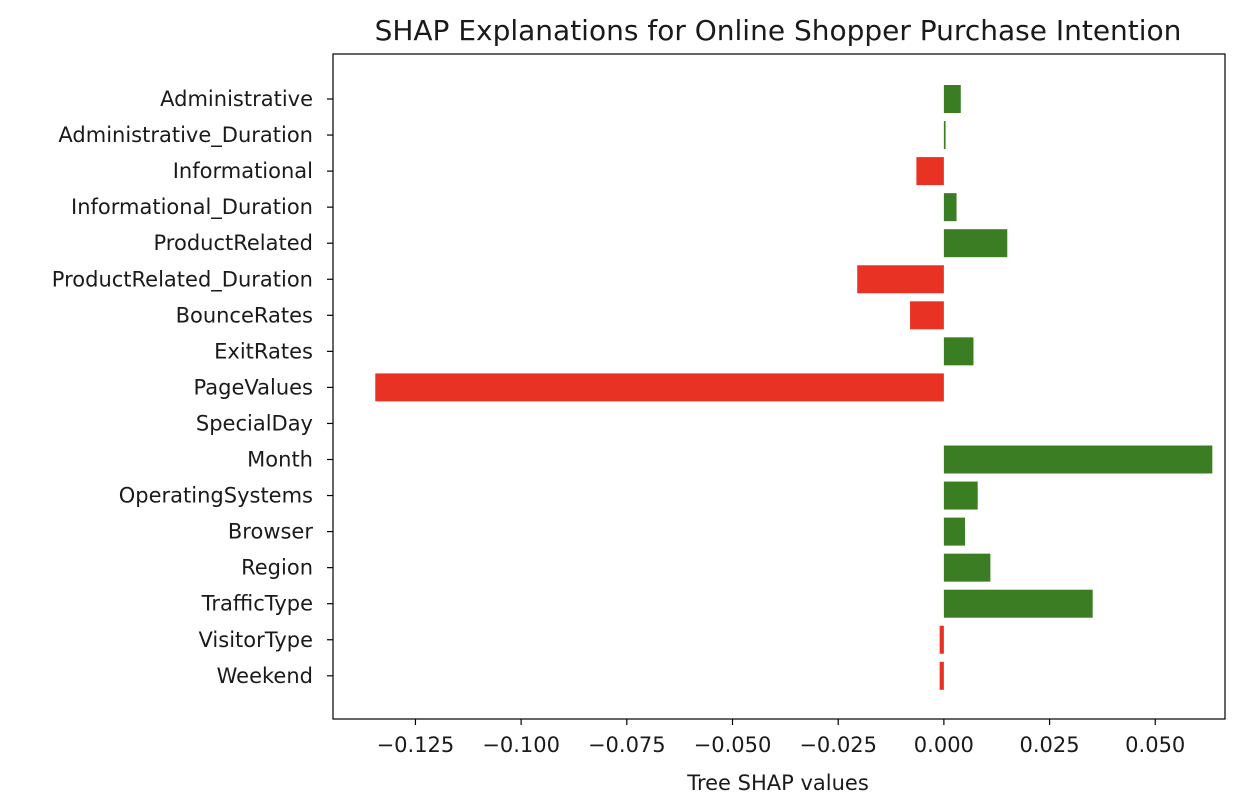 This screenshot has width=1240, height=812. I want to click on bar-pagevalues, so click(659, 387).